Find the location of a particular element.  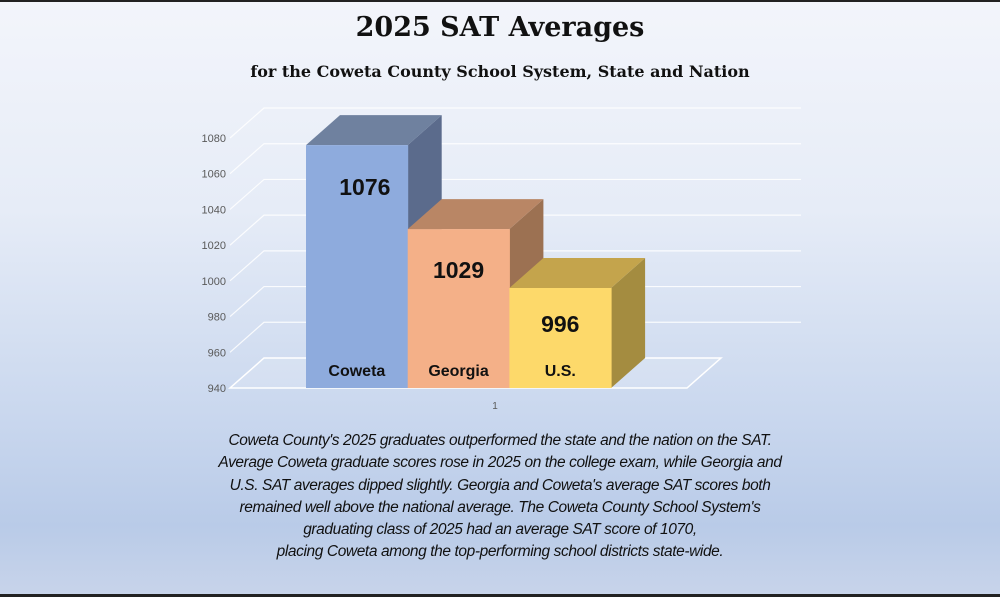

y-tick-label: 1080 is located at coordinates (214, 139).